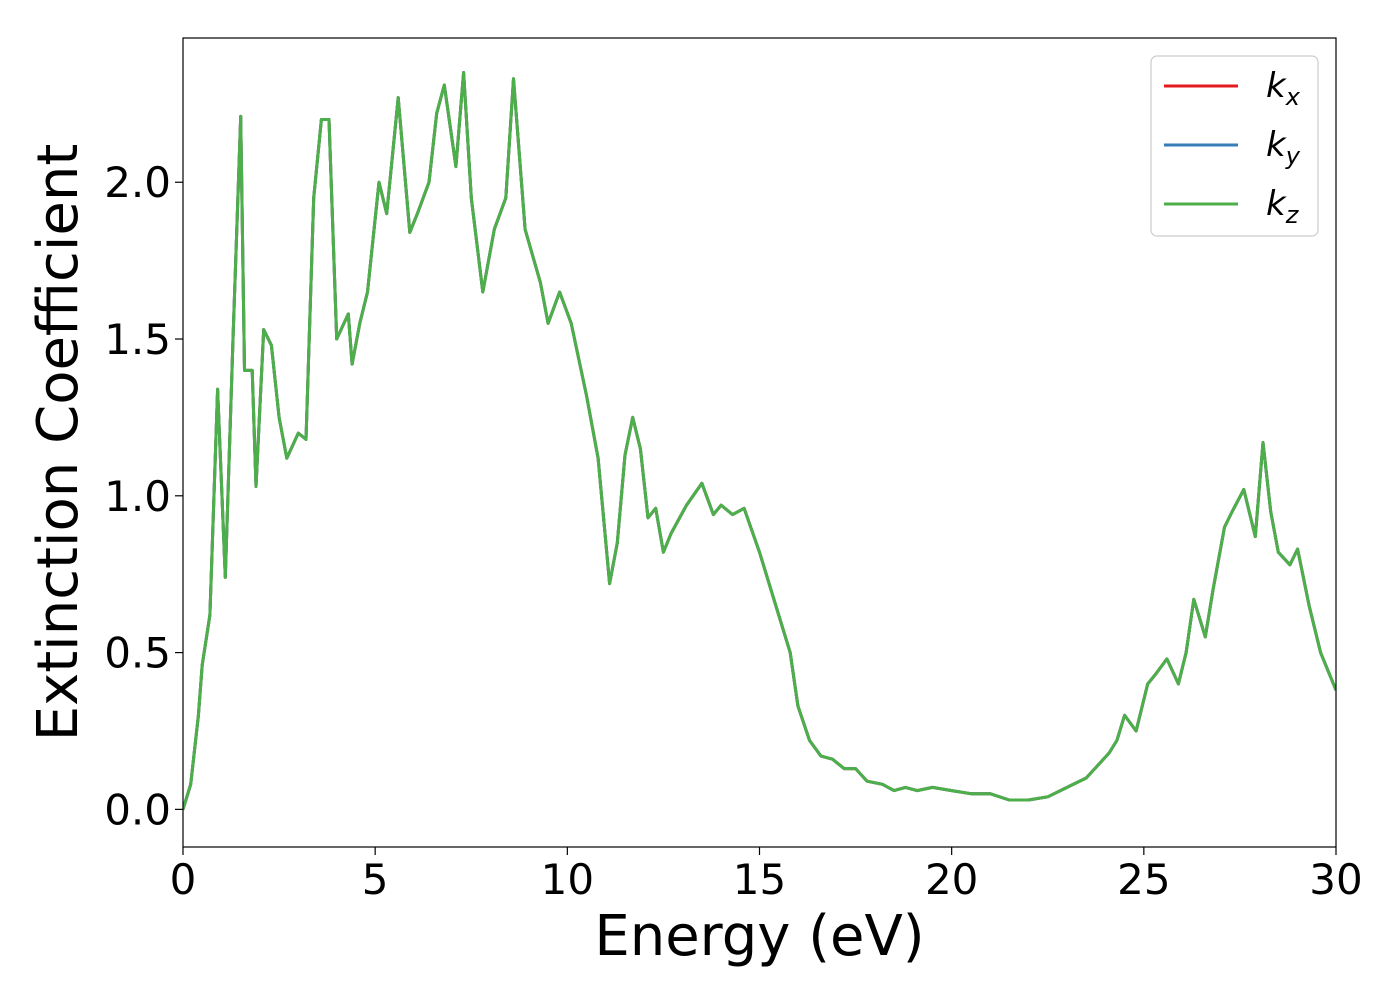 Image resolution: width=1400 pixels, height=1000 pixels. I want to click on x-tick-label: 20, so click(951, 879).